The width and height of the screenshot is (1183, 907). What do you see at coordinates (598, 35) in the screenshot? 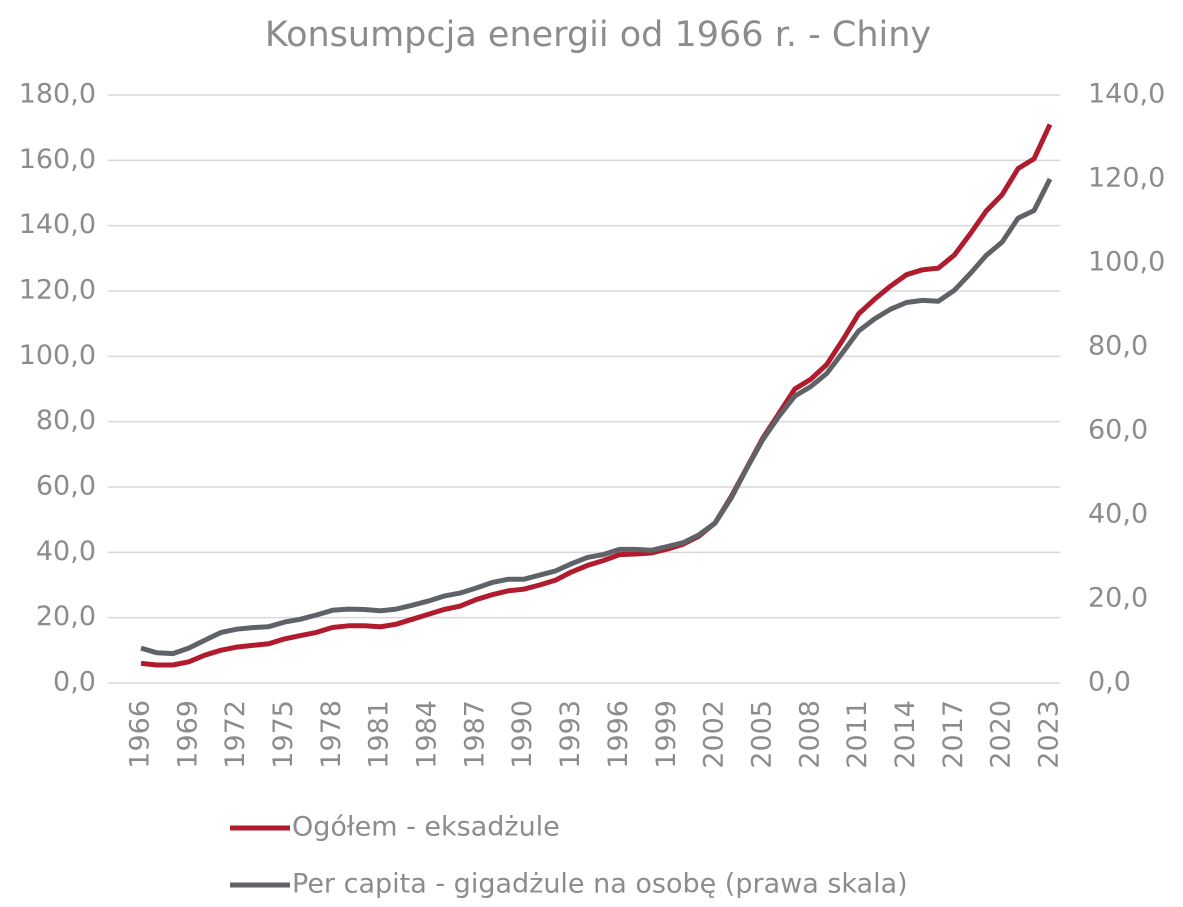
I see `chart-title: Konsumpcja energii od 1966 r. - Chiny` at bounding box center [598, 35].